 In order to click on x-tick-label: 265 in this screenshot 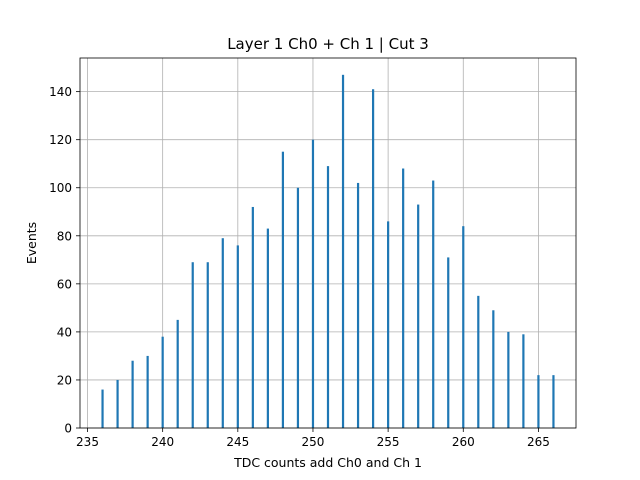, I will do `click(538, 442)`.